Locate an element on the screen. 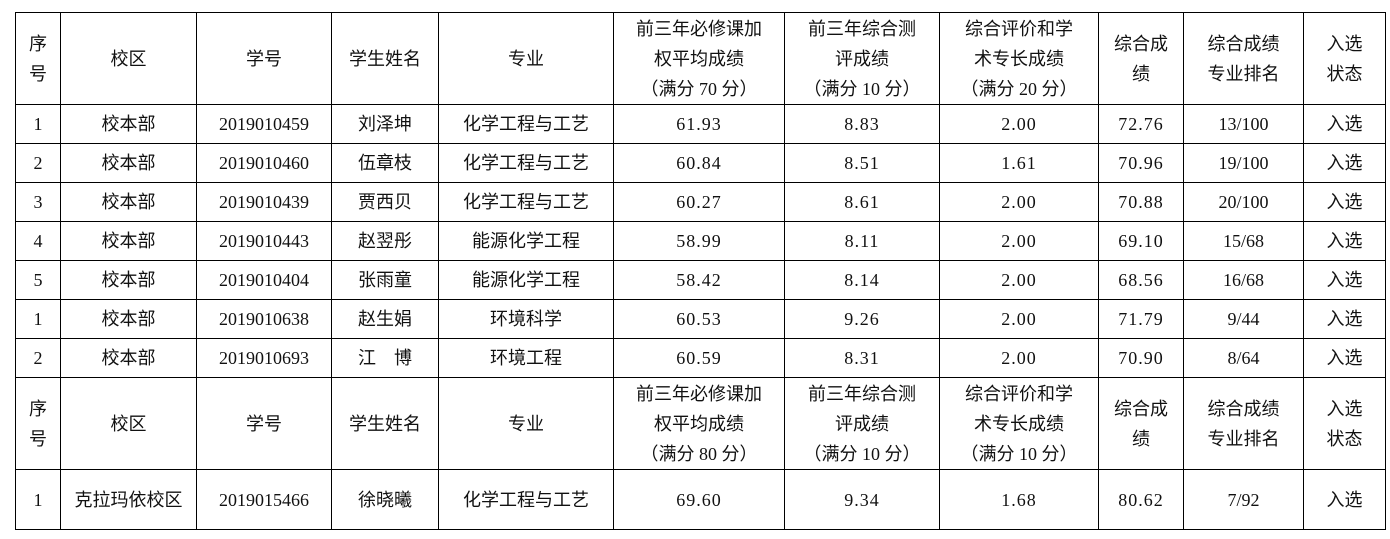 The image size is (1390, 539). cell-total-score: 70.90 is located at coordinates (1141, 358).